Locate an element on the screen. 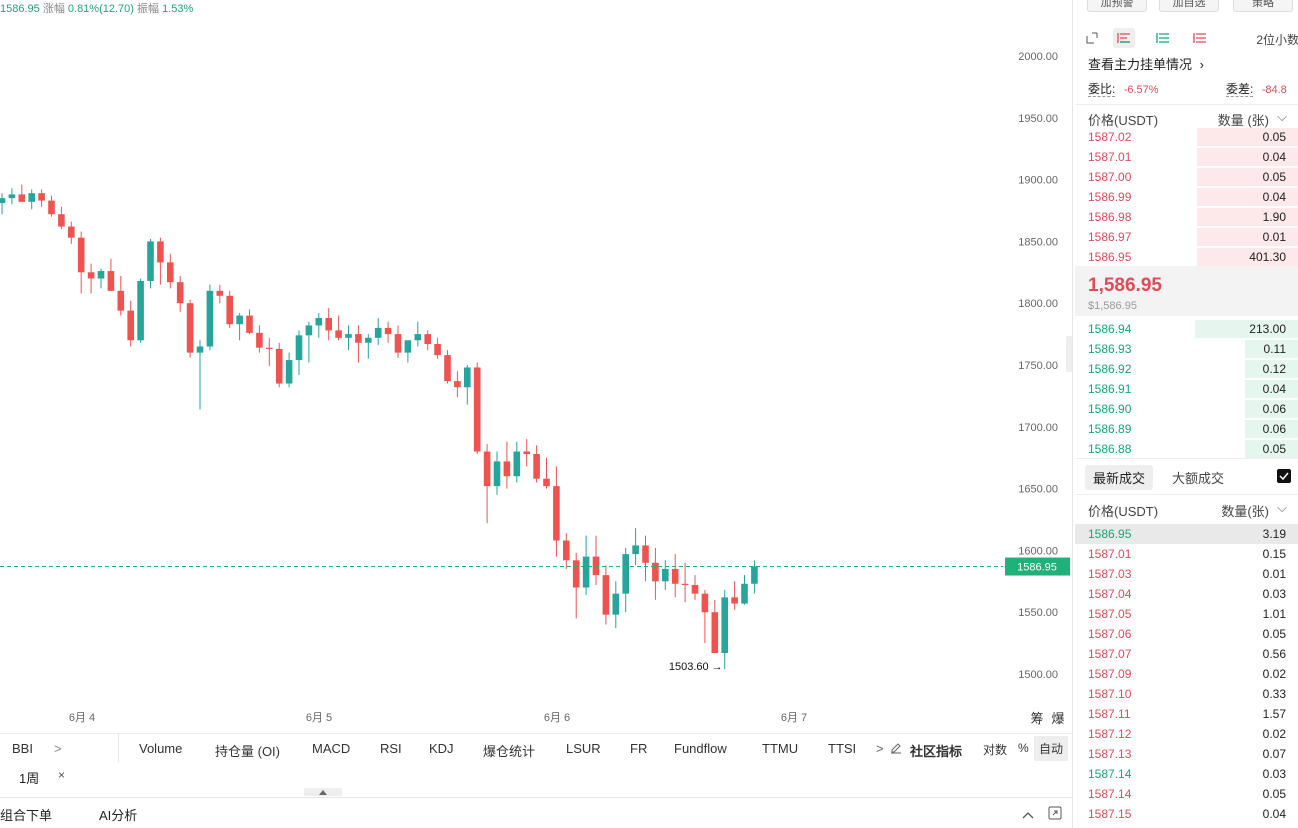 The width and height of the screenshot is (1298, 828). timeframe-close-icon: × is located at coordinates (62, 775).